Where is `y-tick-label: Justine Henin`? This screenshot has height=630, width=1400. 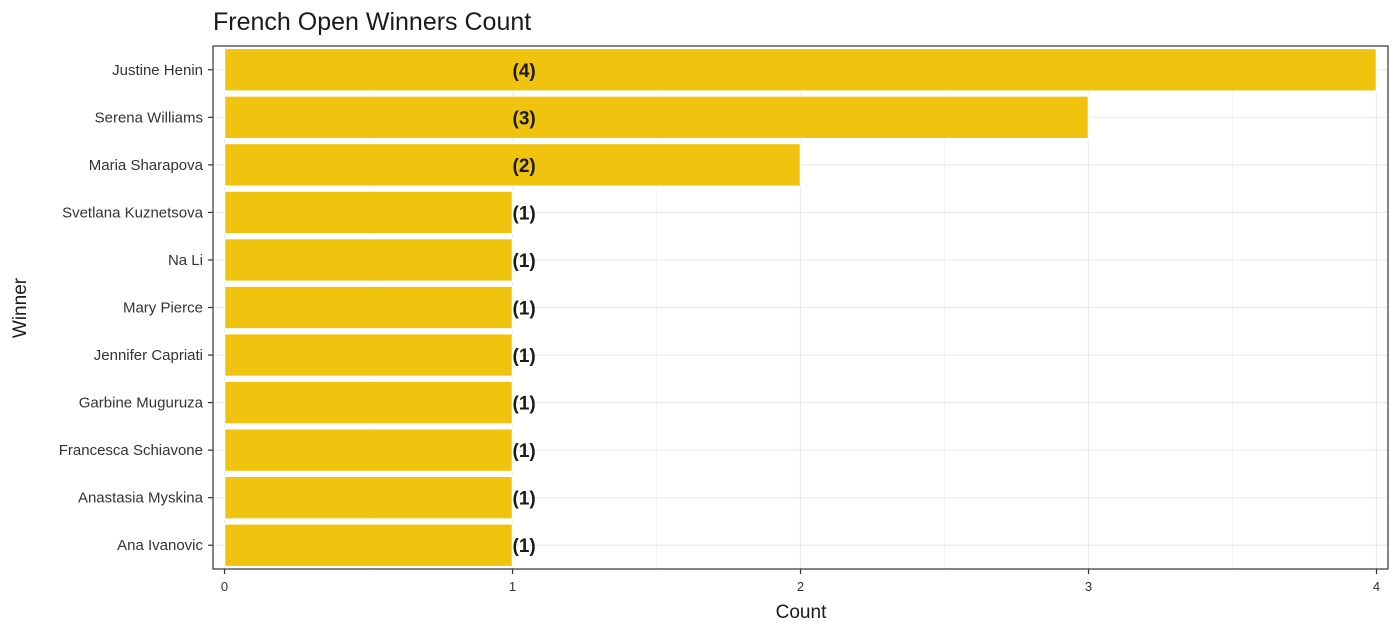 y-tick-label: Justine Henin is located at coordinates (157, 70).